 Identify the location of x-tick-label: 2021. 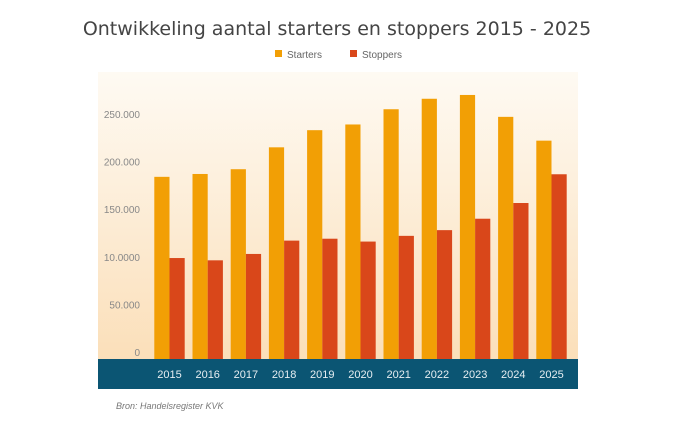
(398, 375).